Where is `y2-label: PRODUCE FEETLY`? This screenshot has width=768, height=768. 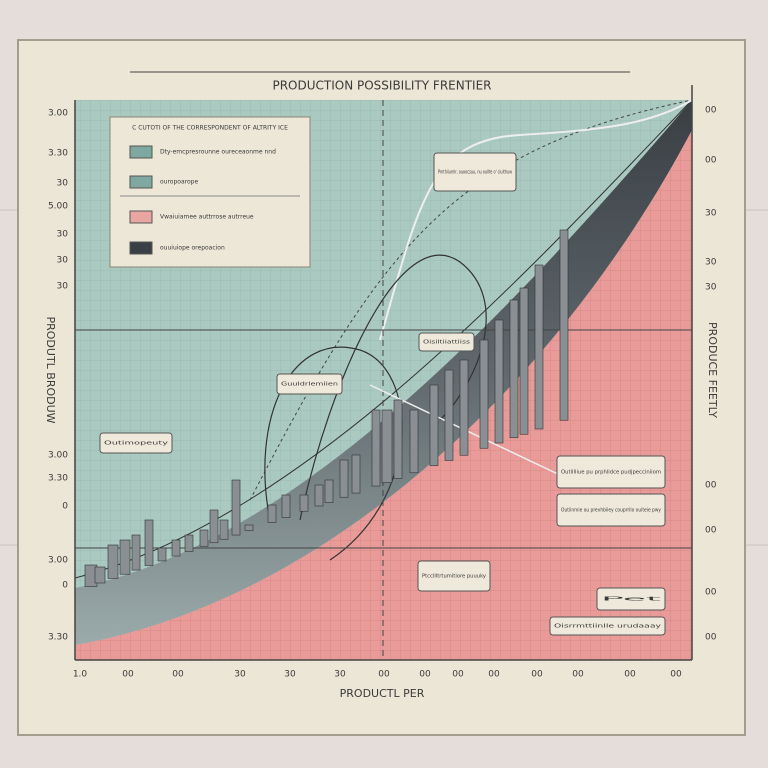 y2-label: PRODUCE FEETLY is located at coordinates (712, 370).